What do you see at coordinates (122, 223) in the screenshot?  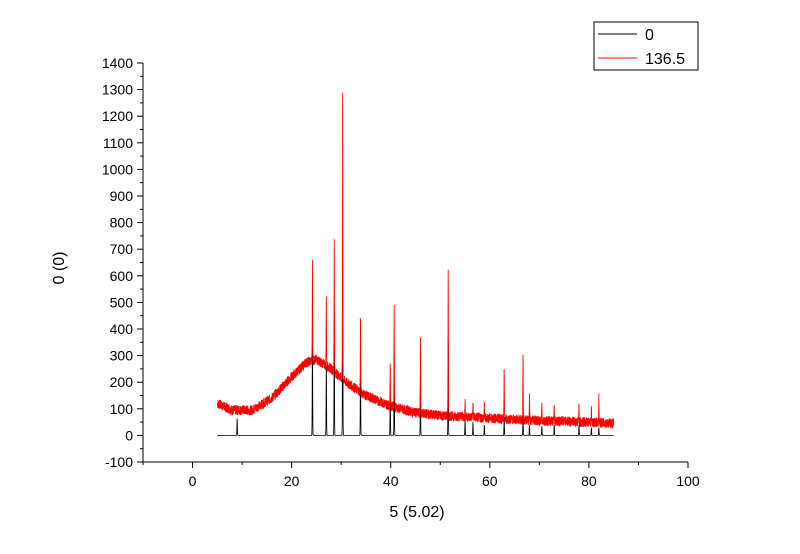 I see `y-tick-label: 800` at bounding box center [122, 223].